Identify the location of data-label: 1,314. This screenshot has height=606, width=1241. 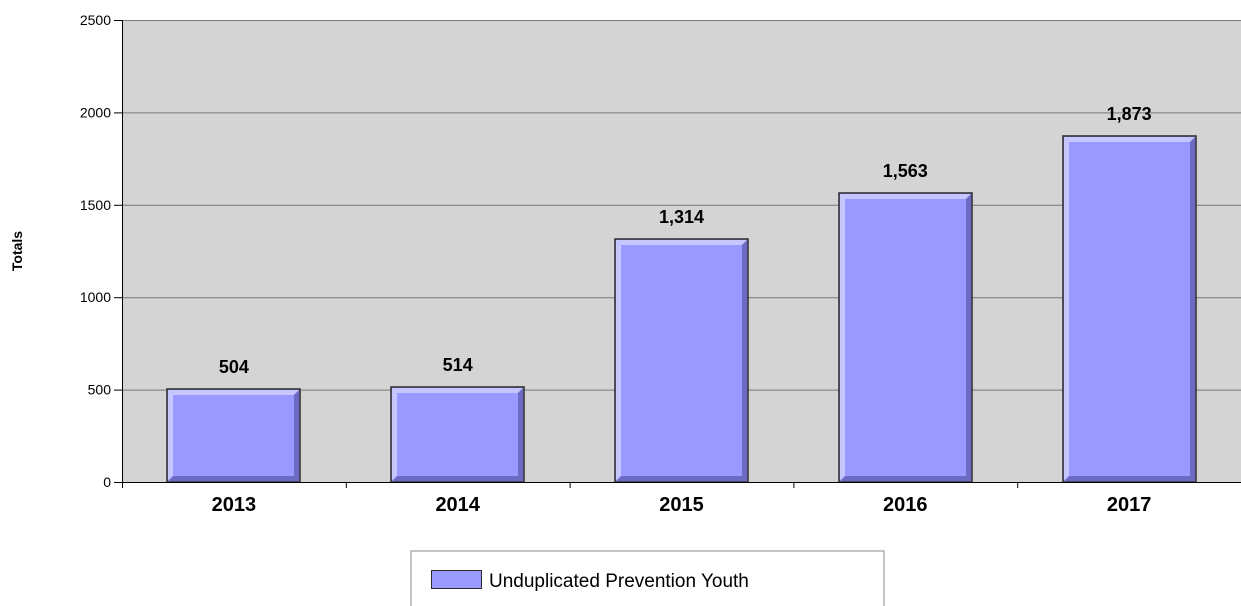
(681, 217).